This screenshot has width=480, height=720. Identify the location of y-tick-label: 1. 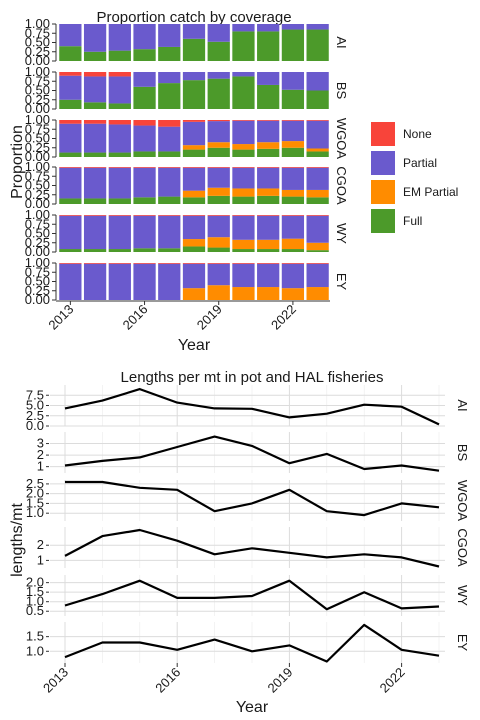
(40, 466).